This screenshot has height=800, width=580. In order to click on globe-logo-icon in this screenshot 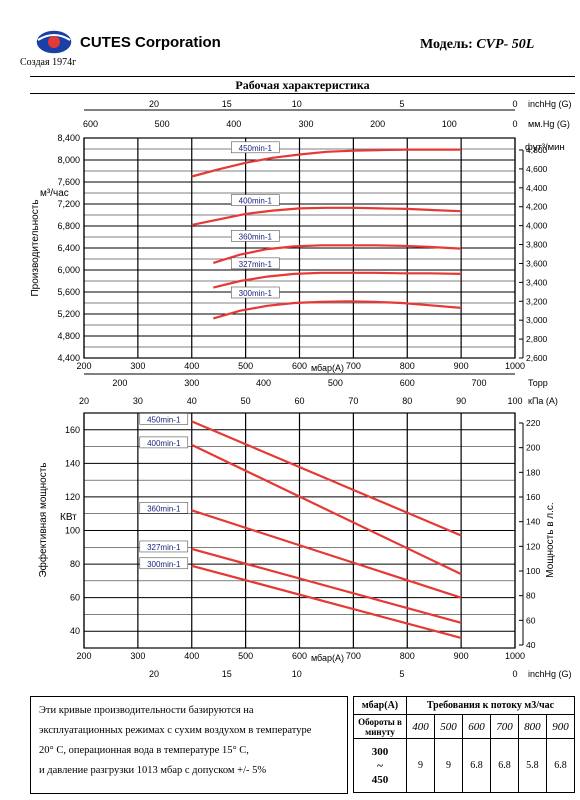, I will do `click(54, 42)`.